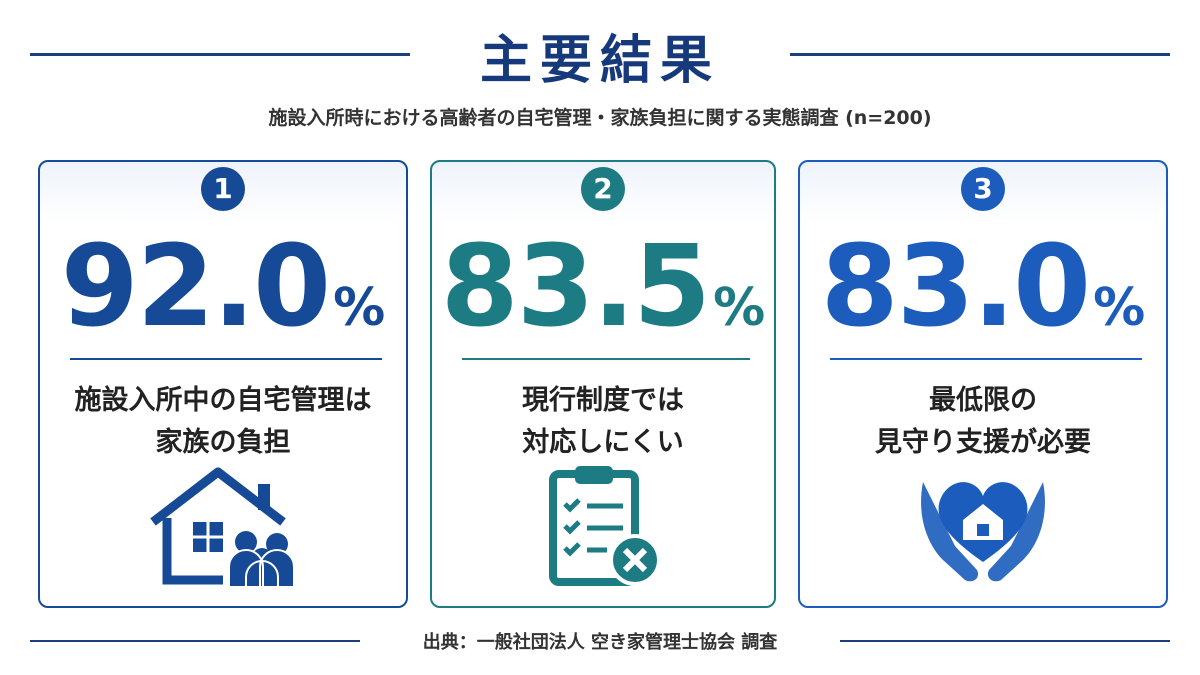 This screenshot has height=675, width=1200. I want to click on source: 出典：一般社団法人 空き家管理士協会 調査, so click(600, 642).